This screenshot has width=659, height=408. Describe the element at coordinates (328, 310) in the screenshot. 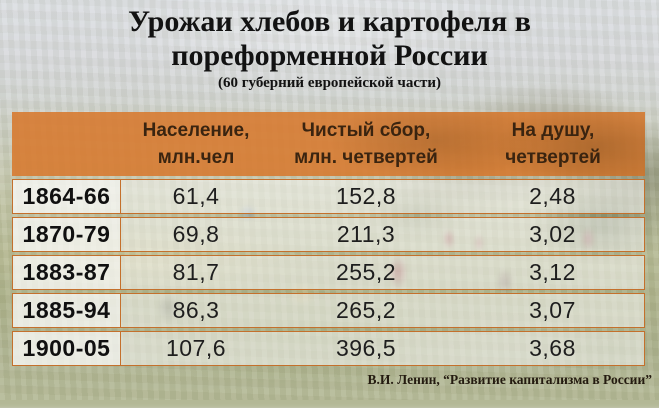

I see `table-row: 1885-94 86,3 265,2 3,07` at that location.